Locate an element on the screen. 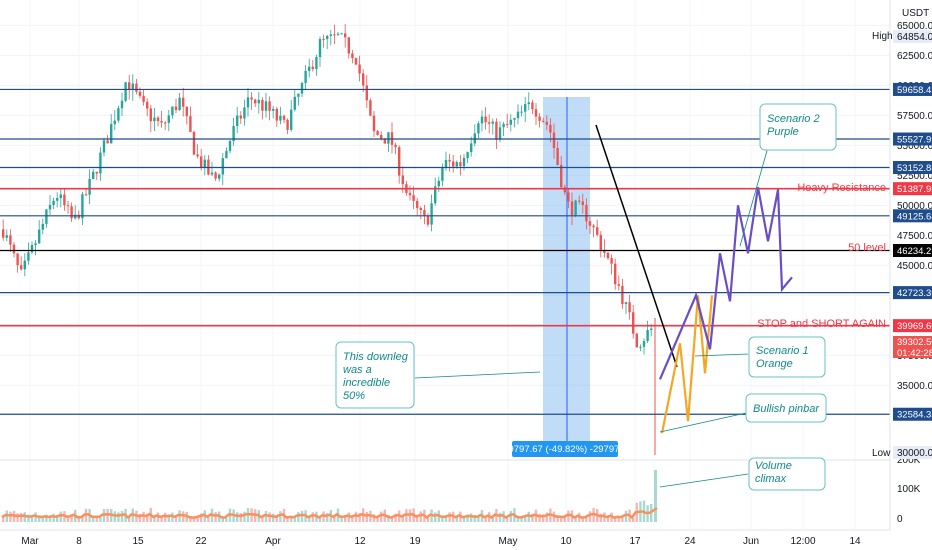 This screenshot has height=550, width=932. note-scenario1: Scenario 1 Orange is located at coordinates (787, 357).